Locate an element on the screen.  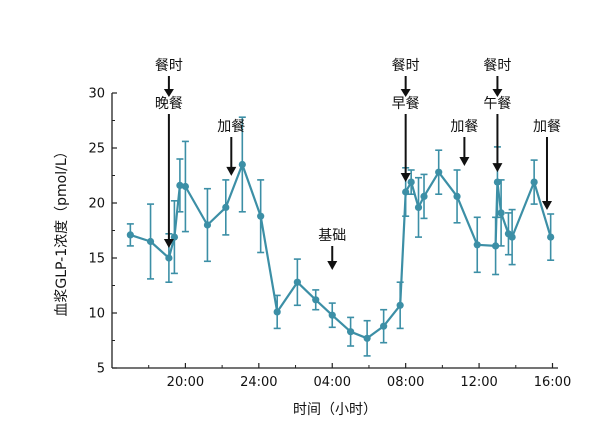
x-tick-label: 24:00 is located at coordinates (258, 382).